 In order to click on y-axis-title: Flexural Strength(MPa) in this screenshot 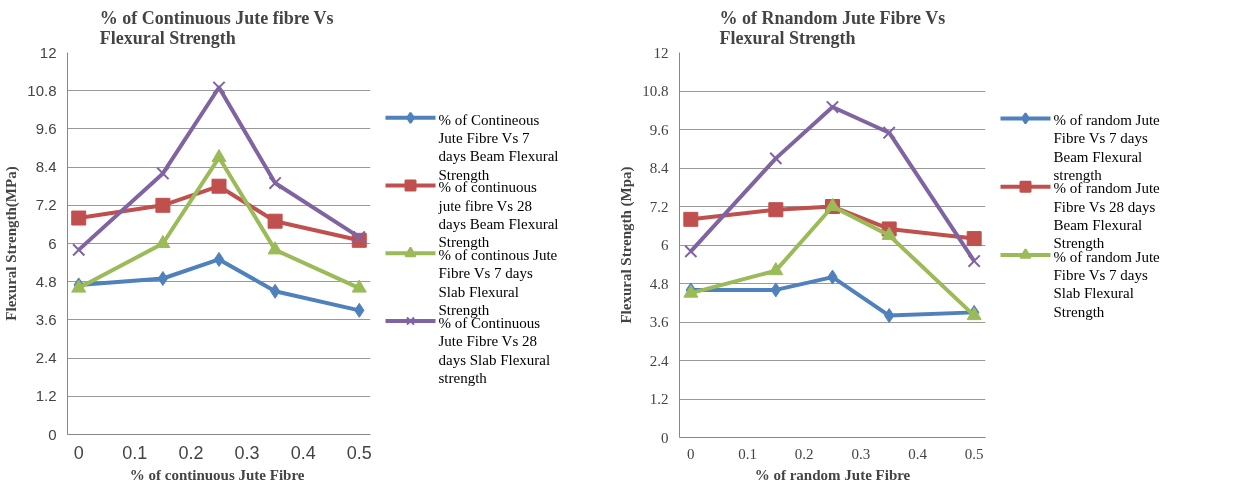, I will do `click(12, 243)`.